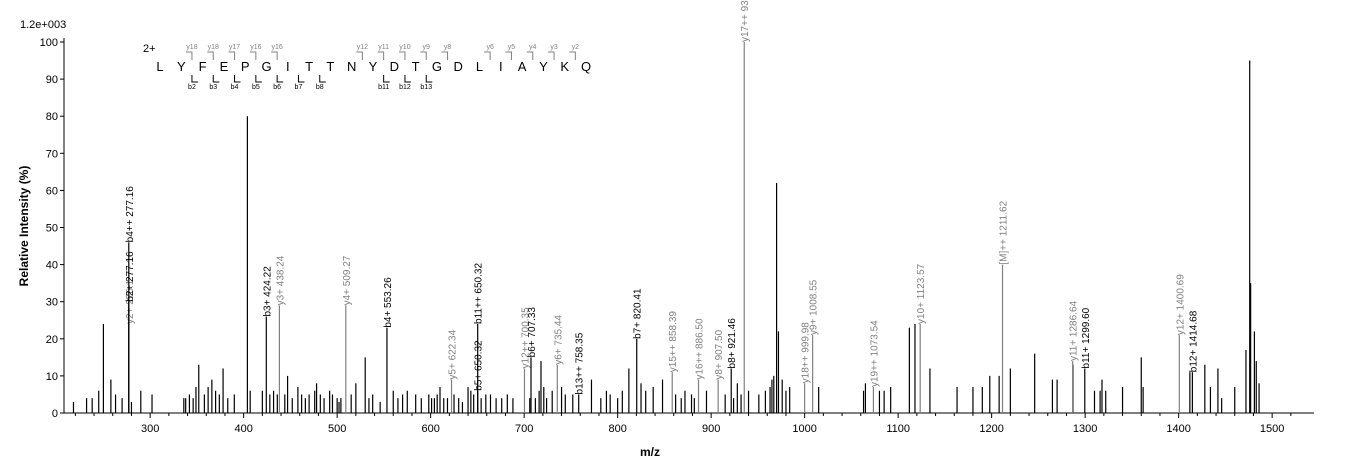 The image size is (1362, 473). I want to click on peak-label: b11++ 650.32, so click(479, 293).